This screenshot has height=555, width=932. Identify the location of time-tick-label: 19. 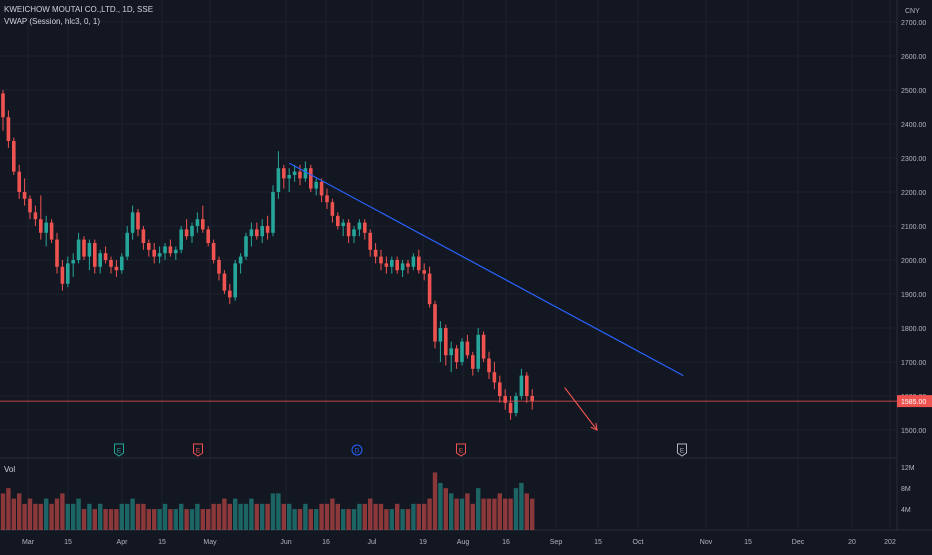
(423, 542).